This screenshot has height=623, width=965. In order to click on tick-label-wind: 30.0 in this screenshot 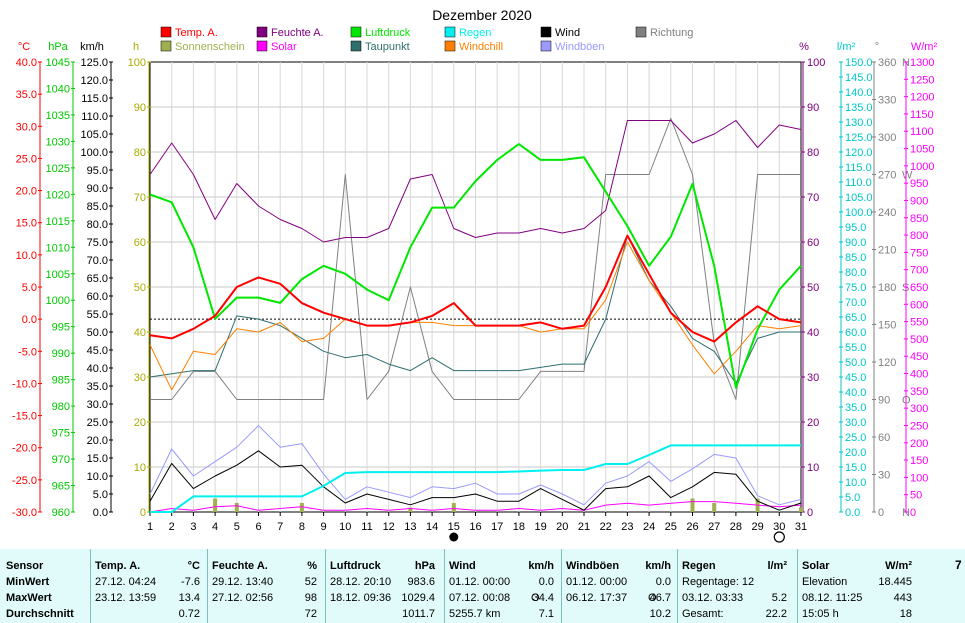, I will do `click(97, 405)`.